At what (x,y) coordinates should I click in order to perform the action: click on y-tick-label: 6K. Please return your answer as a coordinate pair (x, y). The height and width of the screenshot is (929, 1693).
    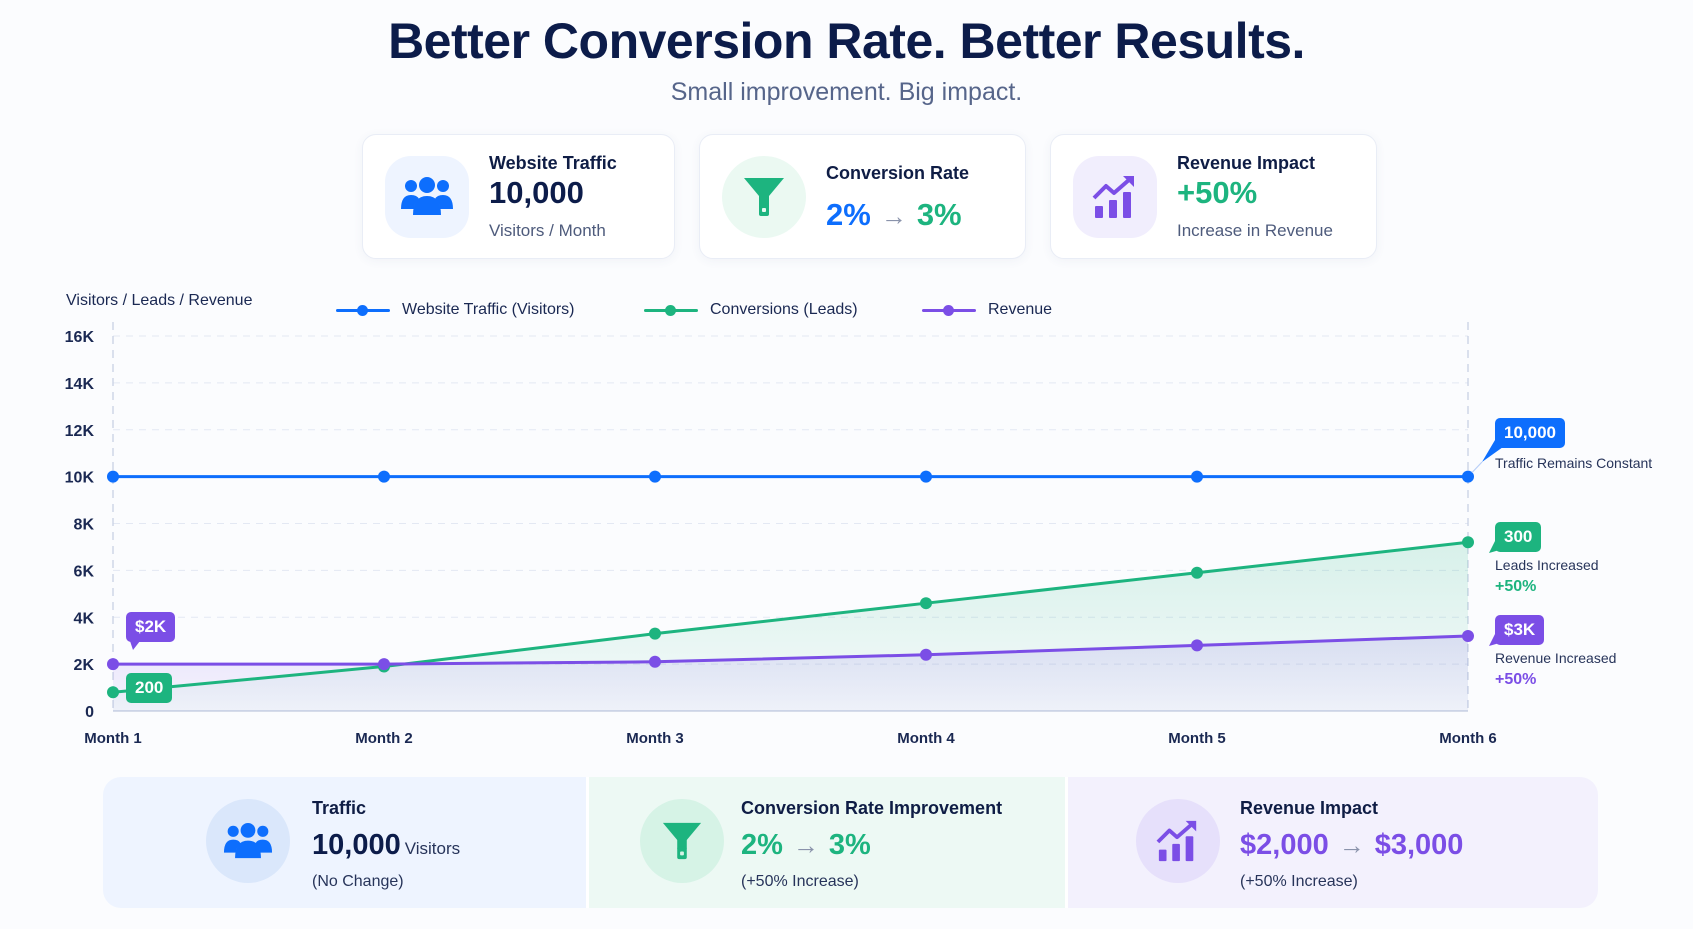
    Looking at the image, I should click on (84, 571).